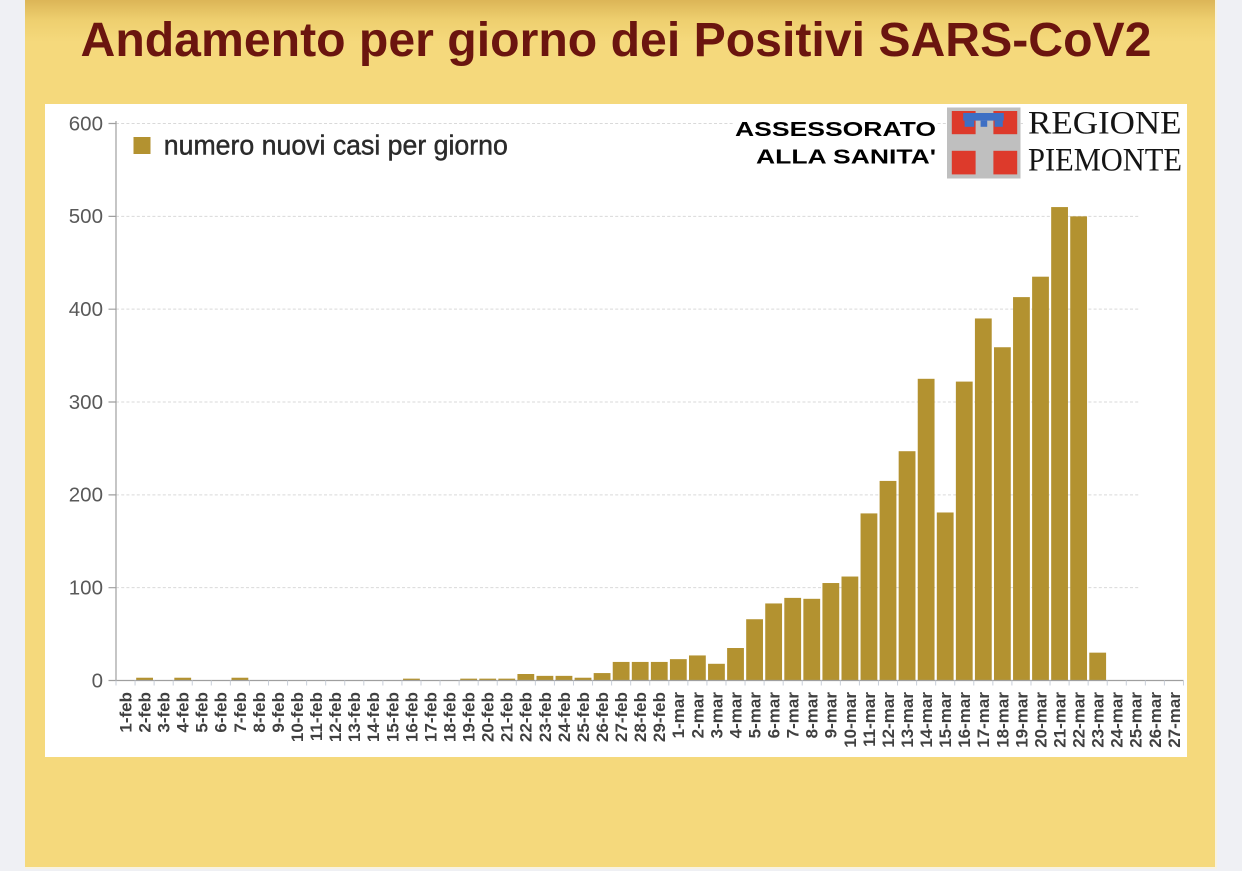  Describe the element at coordinates (183, 712) in the screenshot. I see `svg-text: 4-feb` at that location.